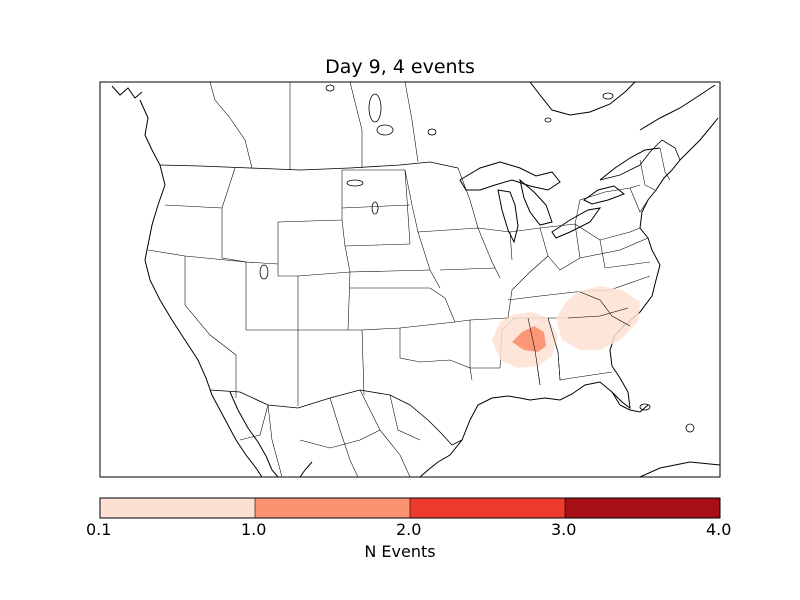 The width and height of the screenshot is (800, 600). Describe the element at coordinates (400, 67) in the screenshot. I see `map-title: Day 9, 4 events` at that location.